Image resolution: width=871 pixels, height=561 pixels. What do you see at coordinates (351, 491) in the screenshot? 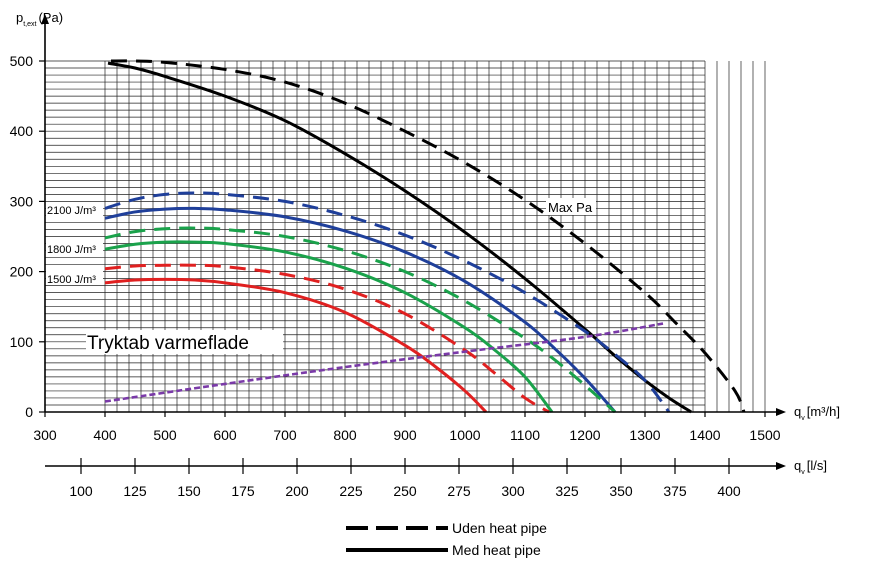
I see `x2-tick-label: 225` at bounding box center [351, 491].